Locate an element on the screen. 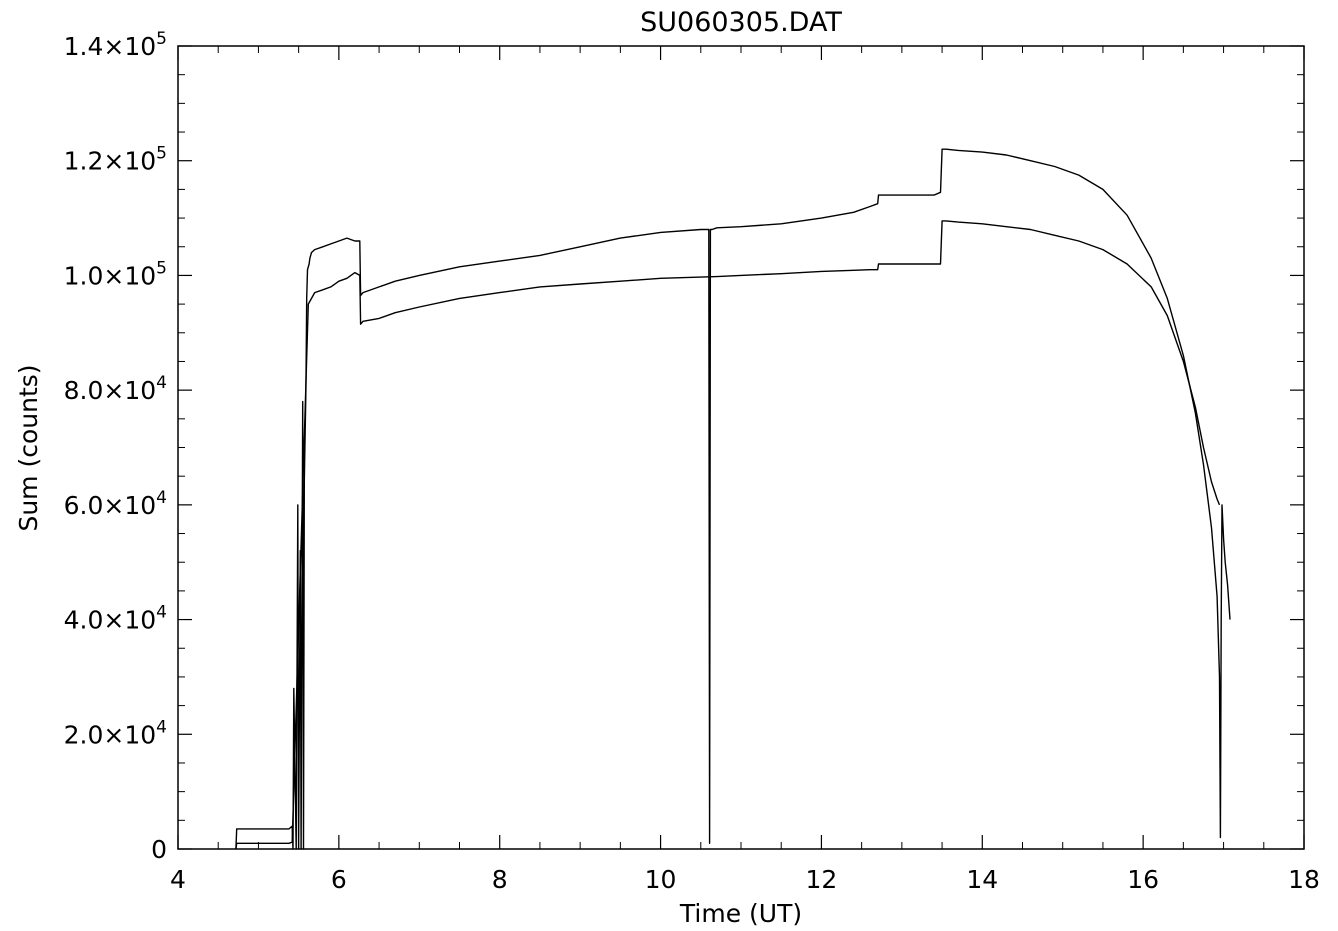 This screenshot has height=931, width=1338. y-tick-mantissa: 6.0×10 is located at coordinates (110, 505).